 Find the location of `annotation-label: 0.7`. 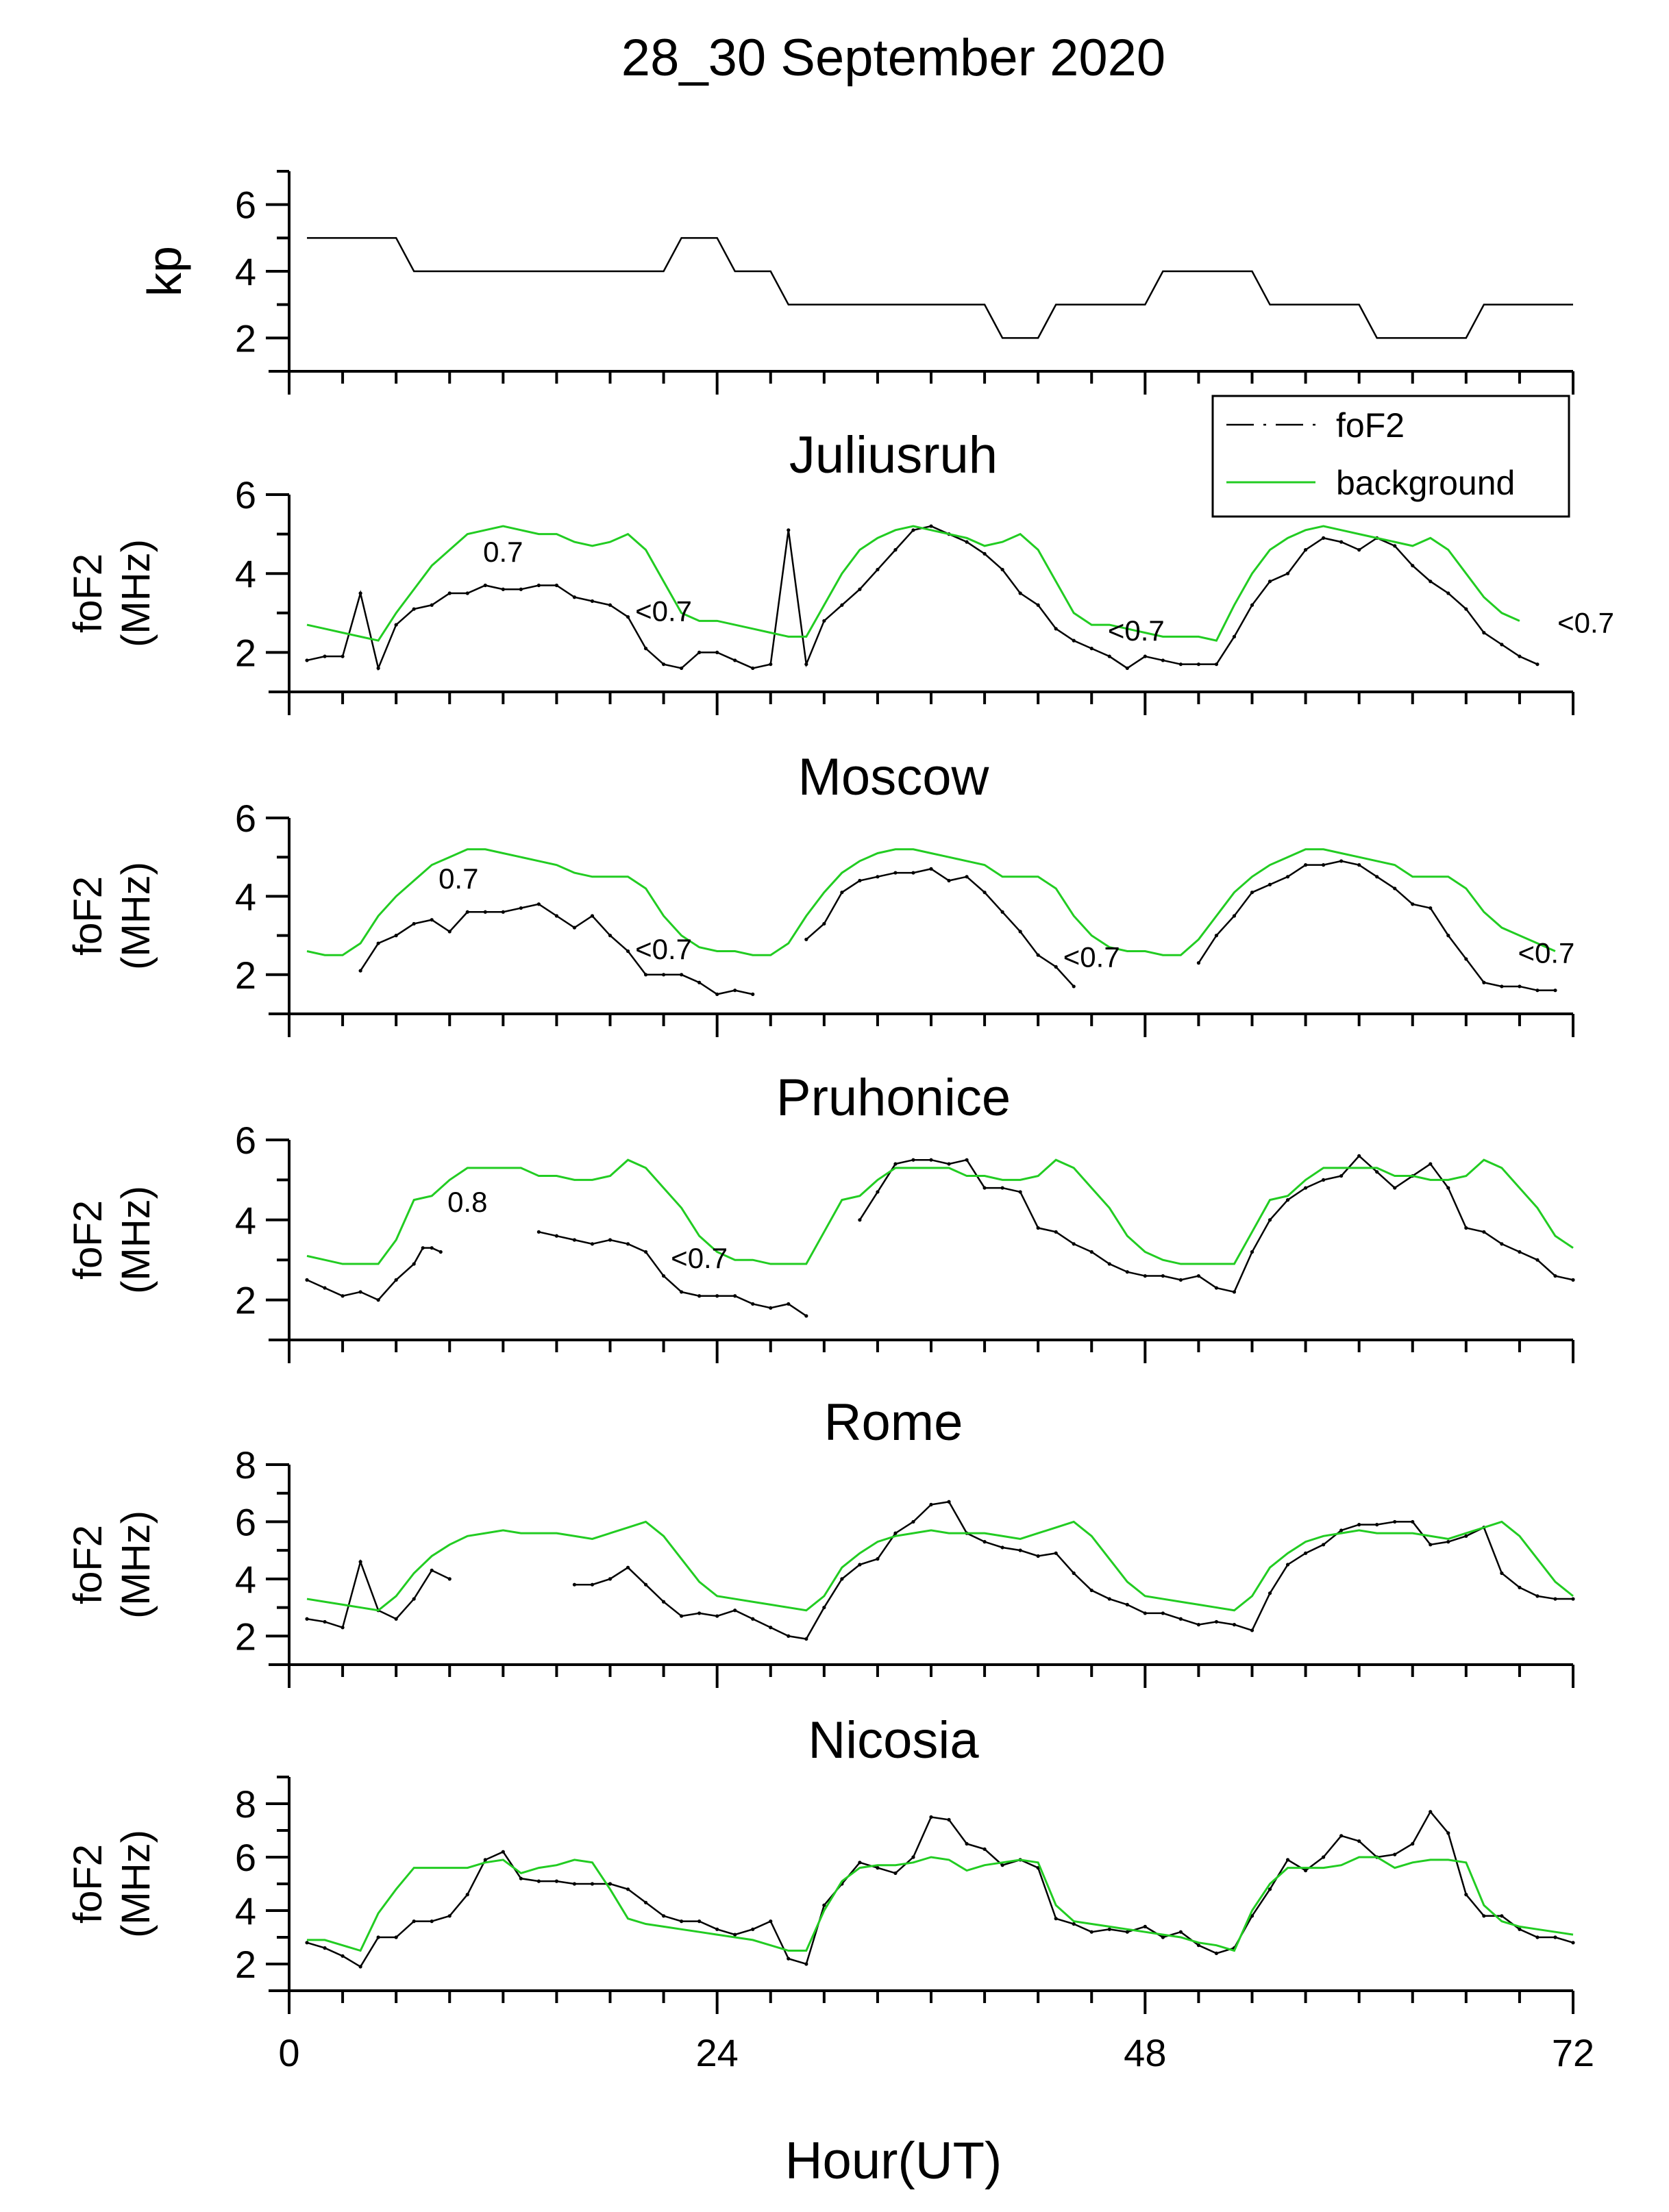

annotation-label: 0.7 is located at coordinates (458, 878).